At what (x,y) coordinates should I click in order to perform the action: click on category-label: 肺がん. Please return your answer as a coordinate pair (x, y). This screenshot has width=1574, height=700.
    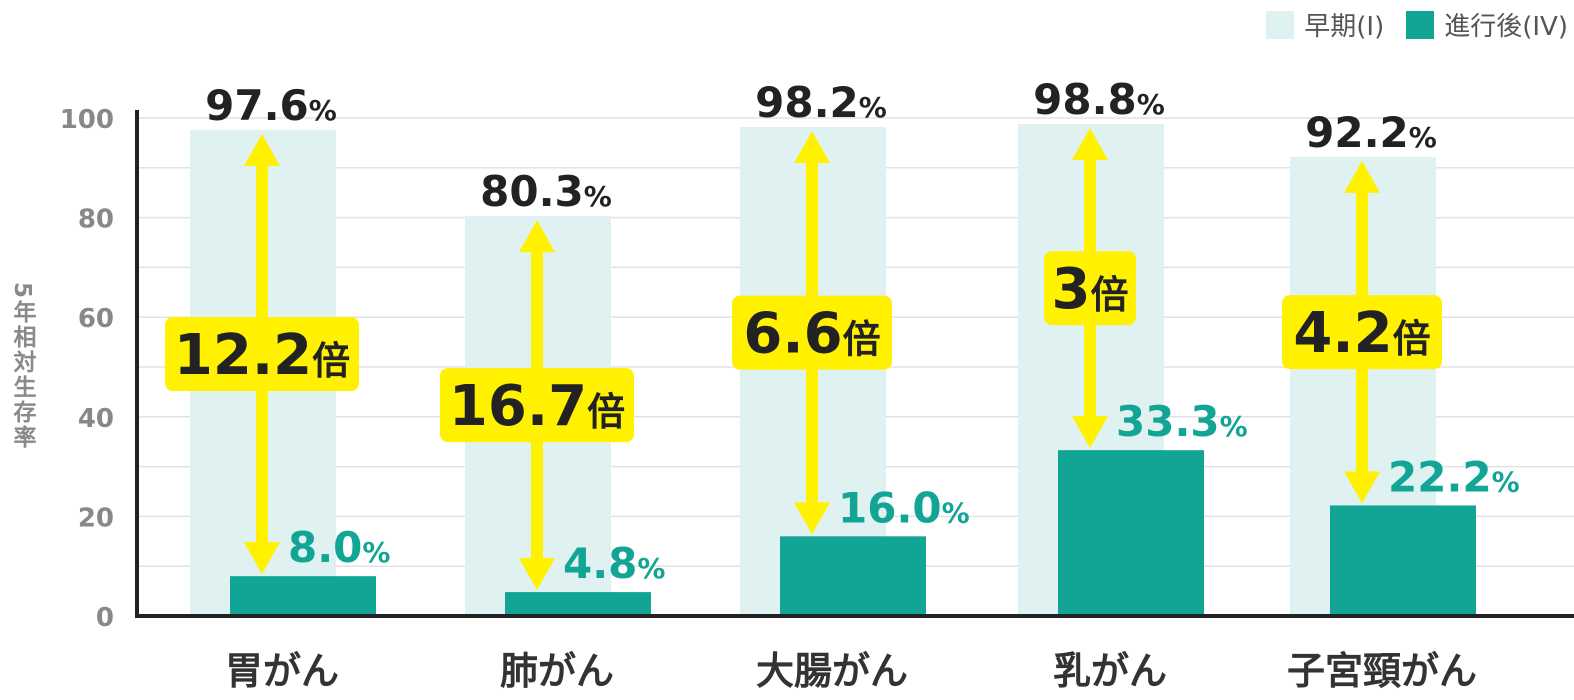
    Looking at the image, I should click on (557, 671).